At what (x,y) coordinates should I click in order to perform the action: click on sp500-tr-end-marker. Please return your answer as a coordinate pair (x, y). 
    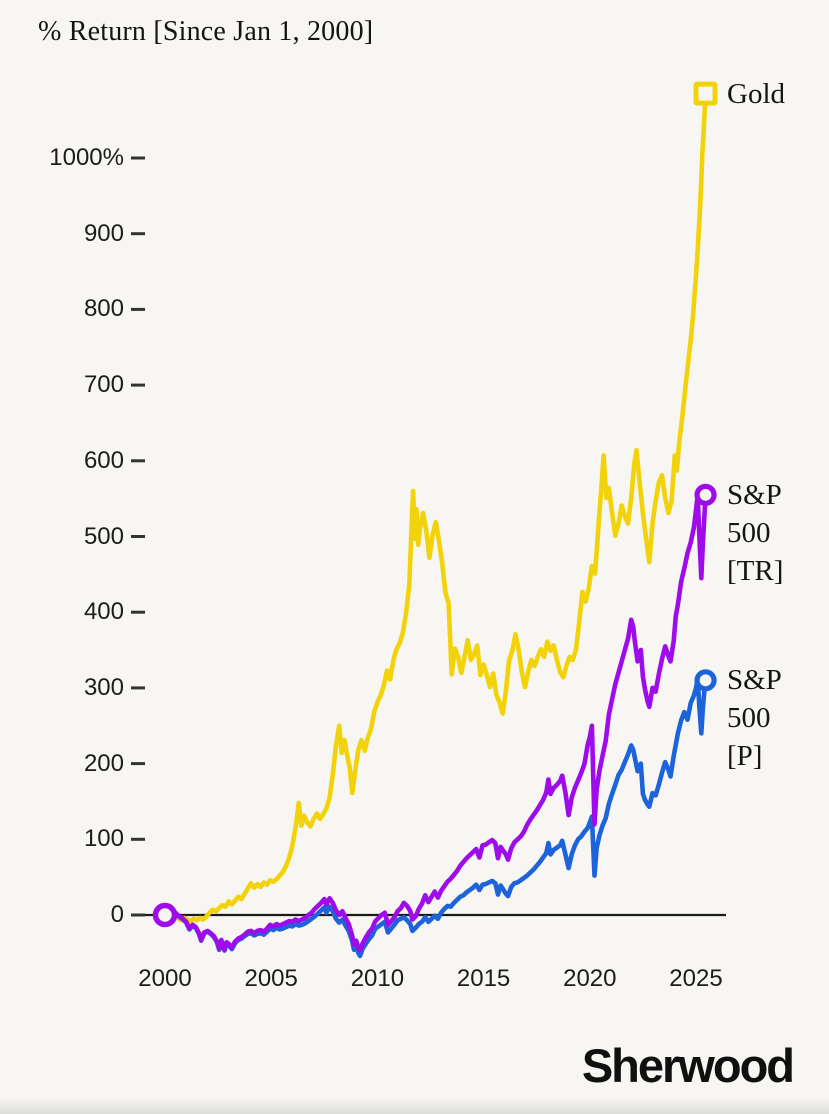
    Looking at the image, I should click on (705, 494).